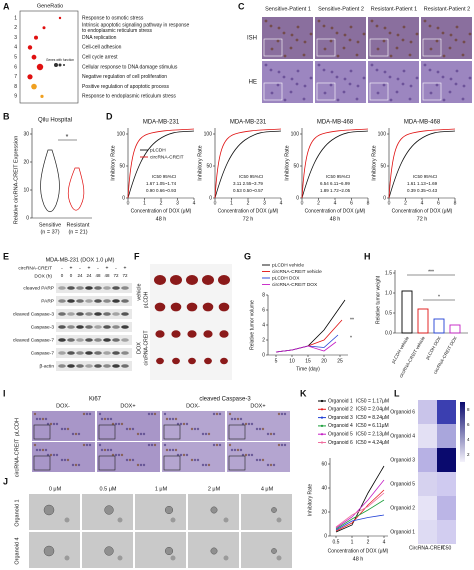 The height and width of the screenshot is (570, 474). I want to click on term: Cellular response to DNA damage stimulus, so click(130, 67).